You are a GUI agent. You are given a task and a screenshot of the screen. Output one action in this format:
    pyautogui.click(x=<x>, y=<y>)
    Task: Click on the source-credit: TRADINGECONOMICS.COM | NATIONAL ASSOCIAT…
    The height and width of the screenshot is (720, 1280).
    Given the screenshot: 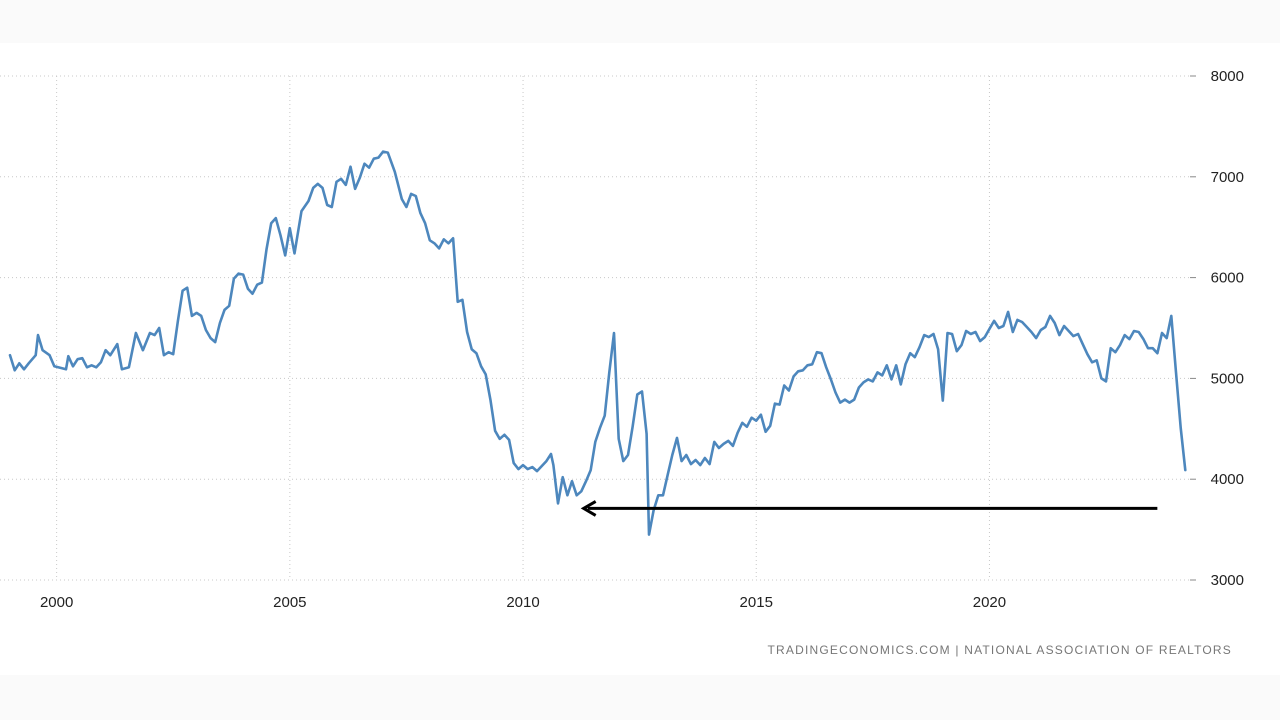 What is the action you would take?
    pyautogui.click(x=1000, y=650)
    